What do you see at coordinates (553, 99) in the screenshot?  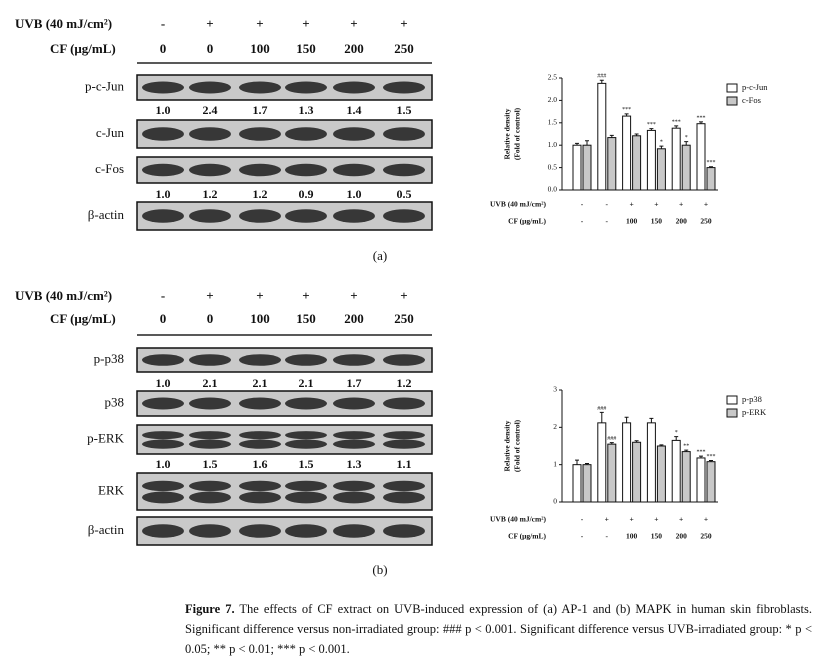 I see `y-tick-label: 2.0` at bounding box center [553, 99].